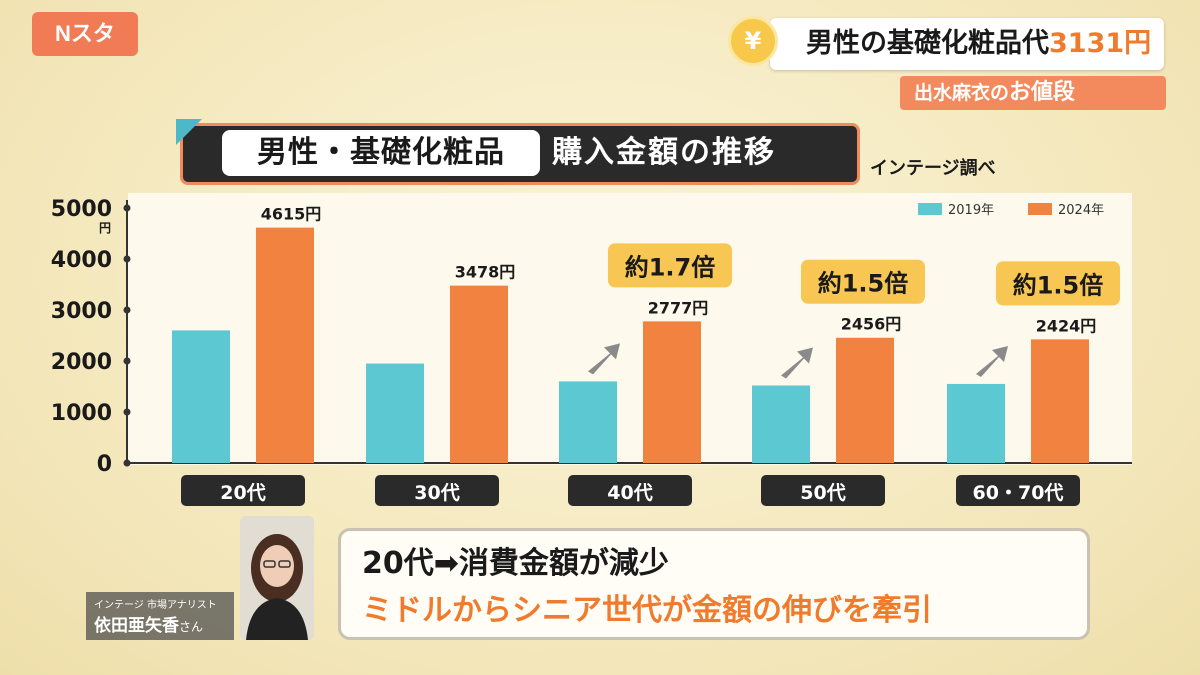 The width and height of the screenshot is (1200, 675). I want to click on speaker-name: 依田亜矢香, so click(136, 626).